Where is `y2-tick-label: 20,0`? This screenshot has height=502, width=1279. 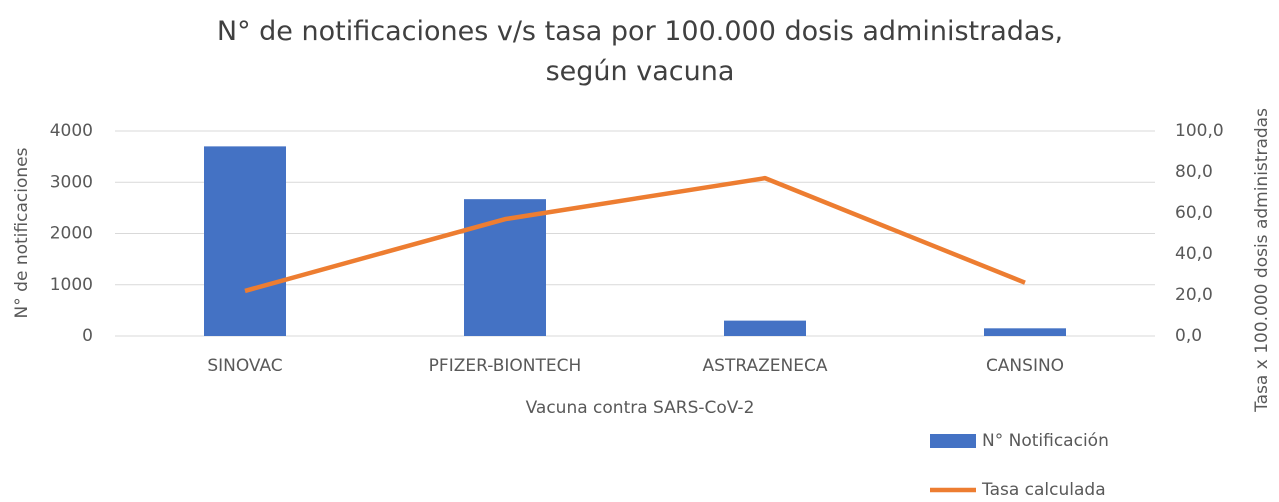 y2-tick-label: 20,0 is located at coordinates (1194, 295).